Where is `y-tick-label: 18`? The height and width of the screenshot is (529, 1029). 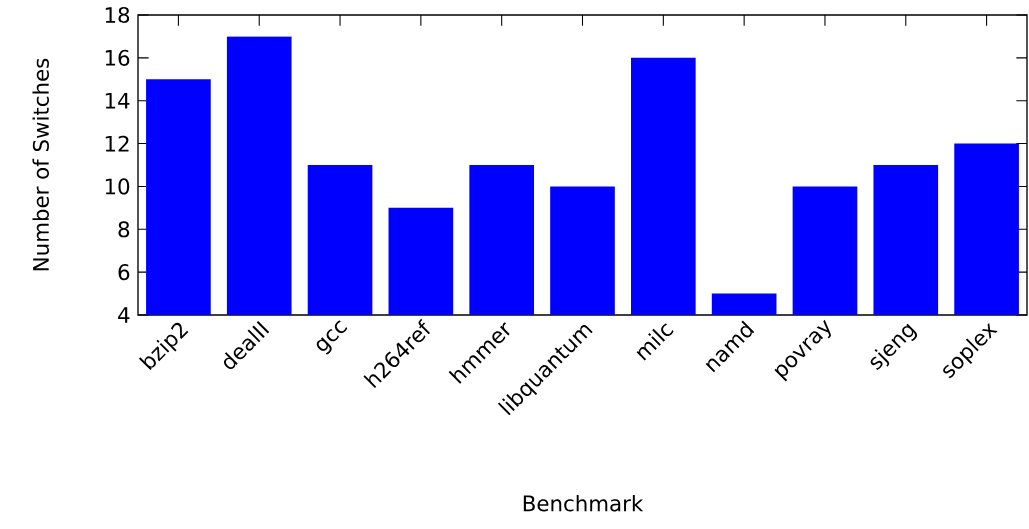
y-tick-label: 18 is located at coordinates (117, 15).